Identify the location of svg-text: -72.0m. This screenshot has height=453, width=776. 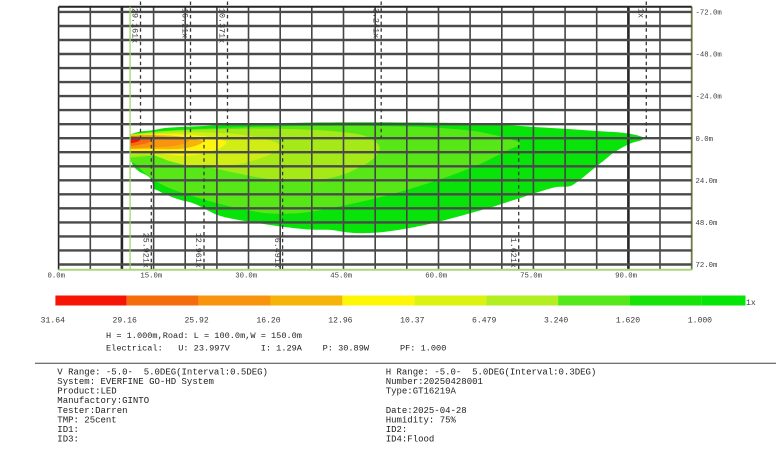
(709, 14).